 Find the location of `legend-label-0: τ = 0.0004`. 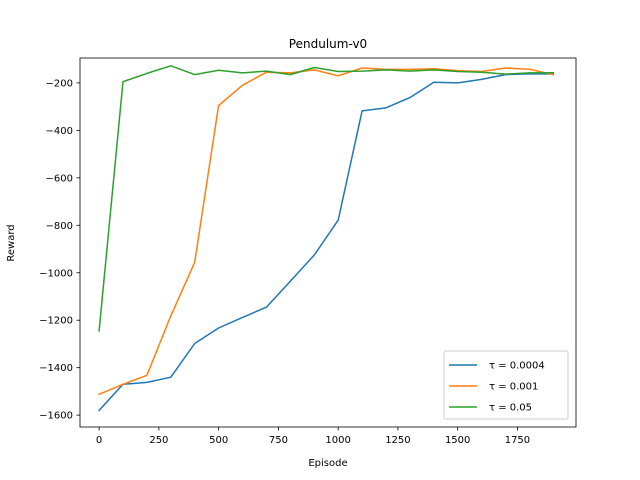

legend-label-0: τ = 0.0004 is located at coordinates (517, 366).